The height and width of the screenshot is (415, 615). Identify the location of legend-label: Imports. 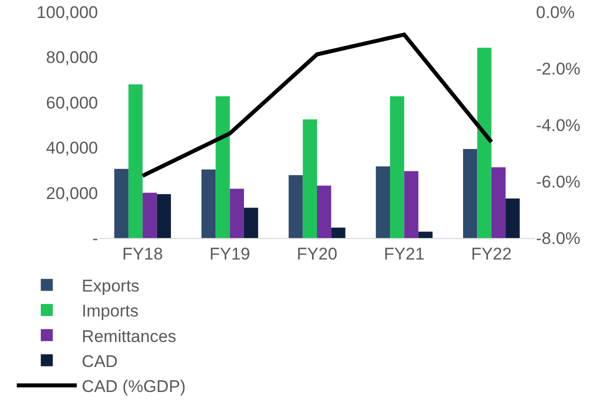
(110, 311).